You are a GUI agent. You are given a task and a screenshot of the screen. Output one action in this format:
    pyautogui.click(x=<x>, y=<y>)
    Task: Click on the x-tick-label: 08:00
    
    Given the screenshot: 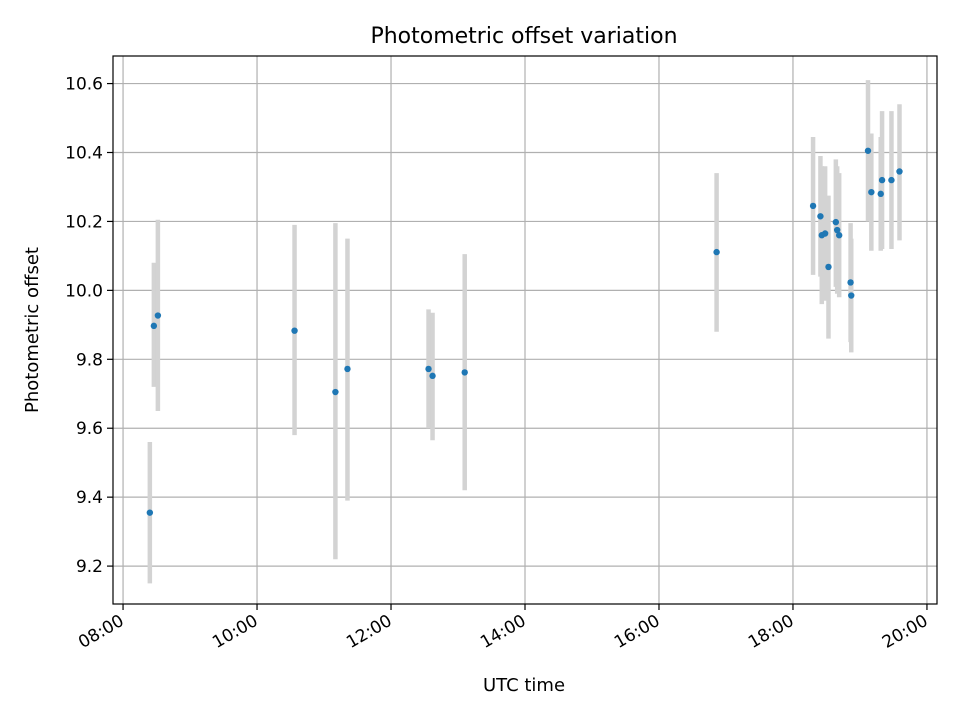 What is the action you would take?
    pyautogui.click(x=101, y=632)
    